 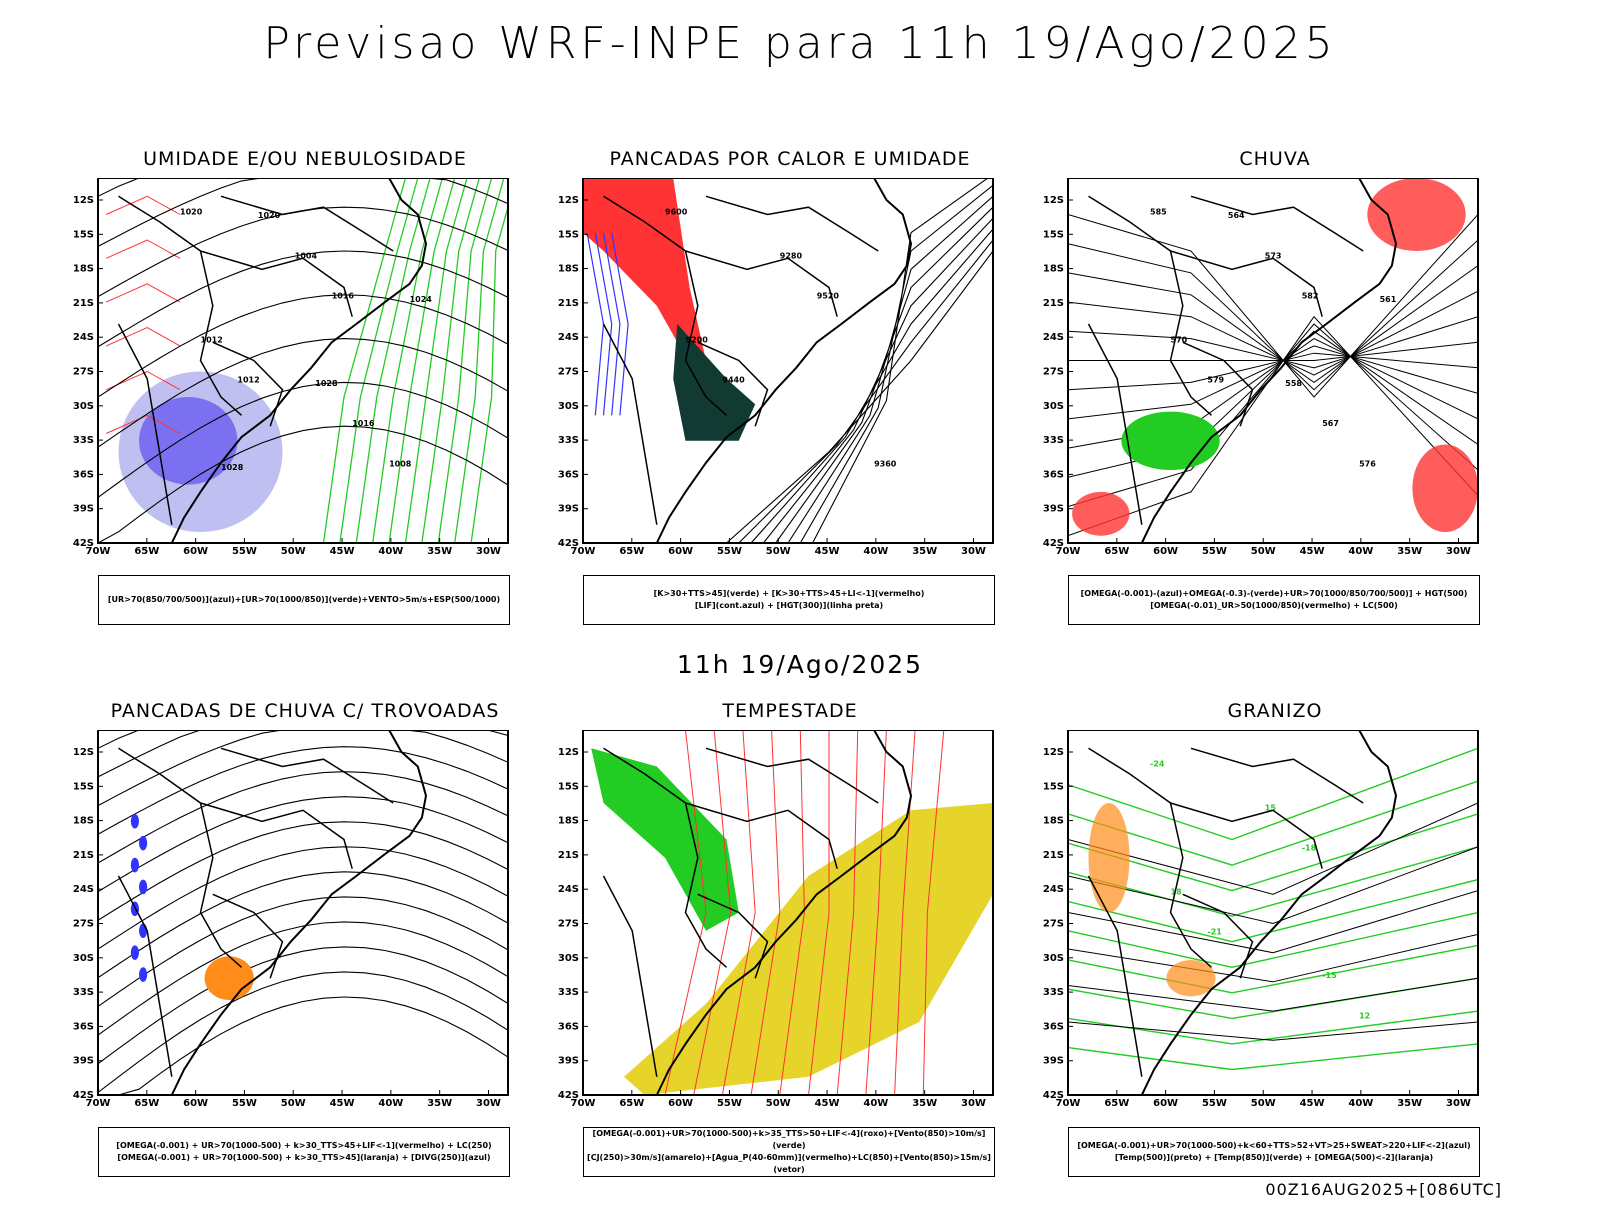 What do you see at coordinates (363, 423) in the screenshot?
I see `contour-label: 1016` at bounding box center [363, 423].